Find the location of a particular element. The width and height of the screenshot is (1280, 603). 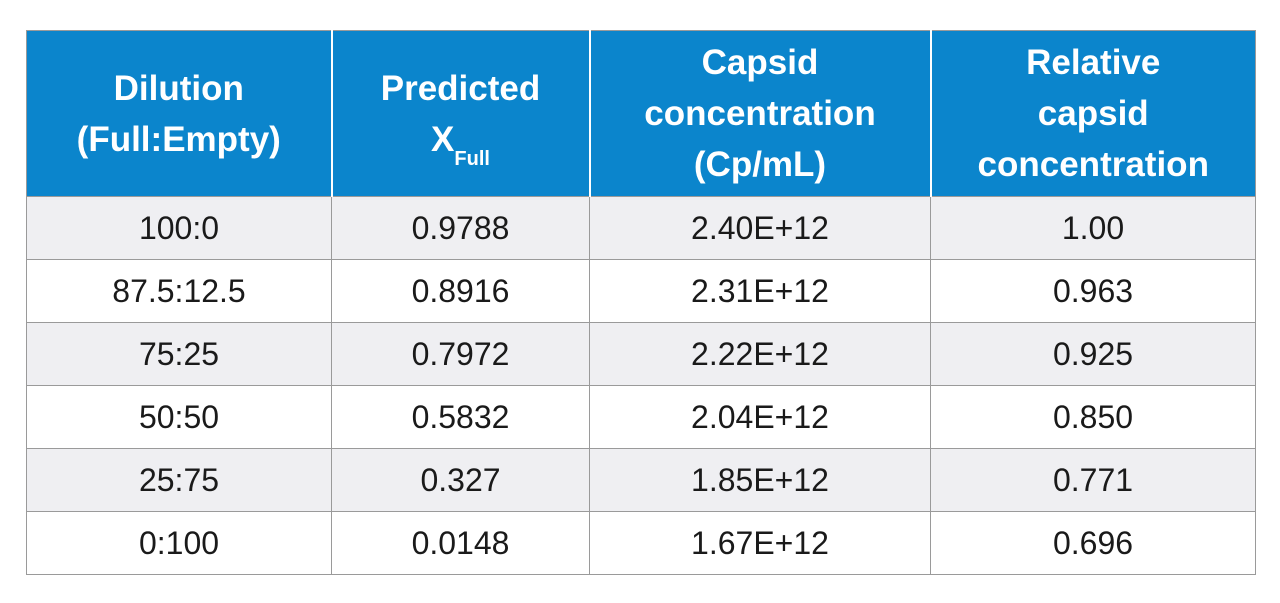

cell-predicted-xfull: 0.5832 is located at coordinates (460, 417).